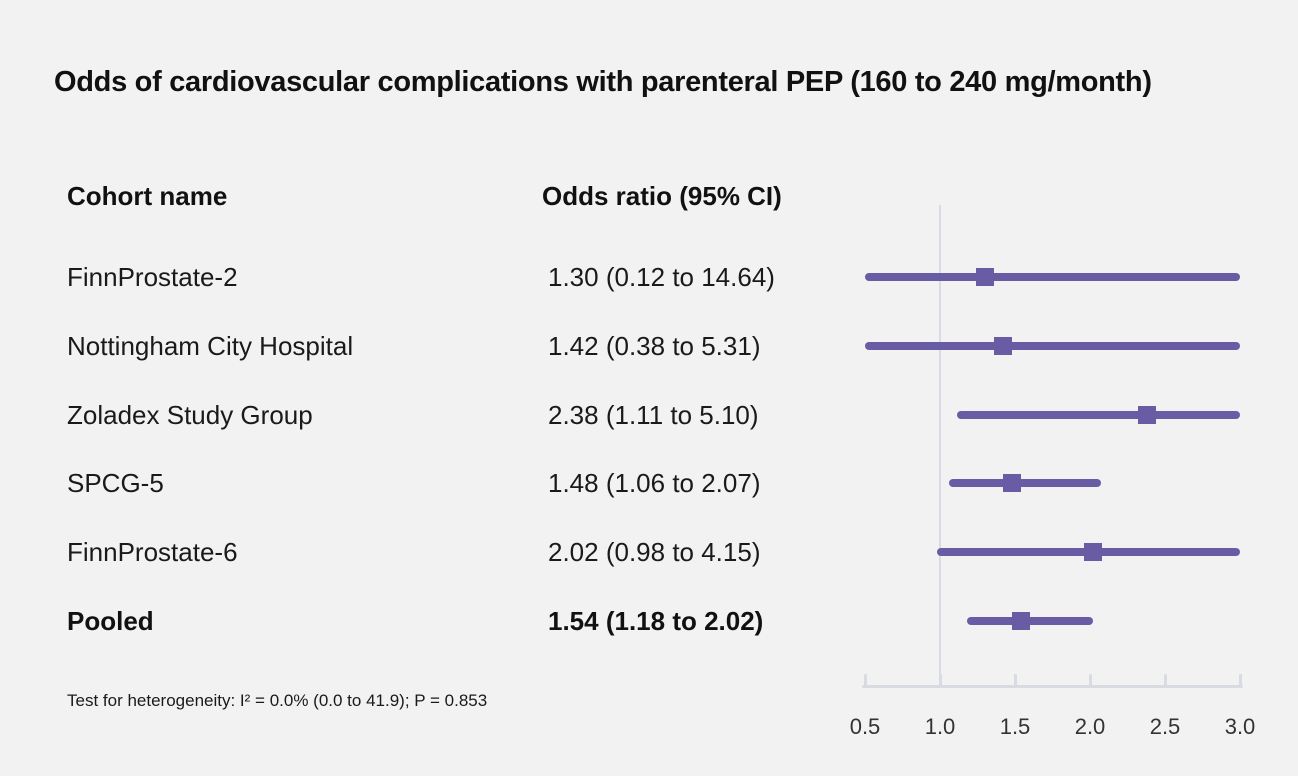  Describe the element at coordinates (210, 345) in the screenshot. I see `cohort-label: Nottingham City Hospital` at that location.